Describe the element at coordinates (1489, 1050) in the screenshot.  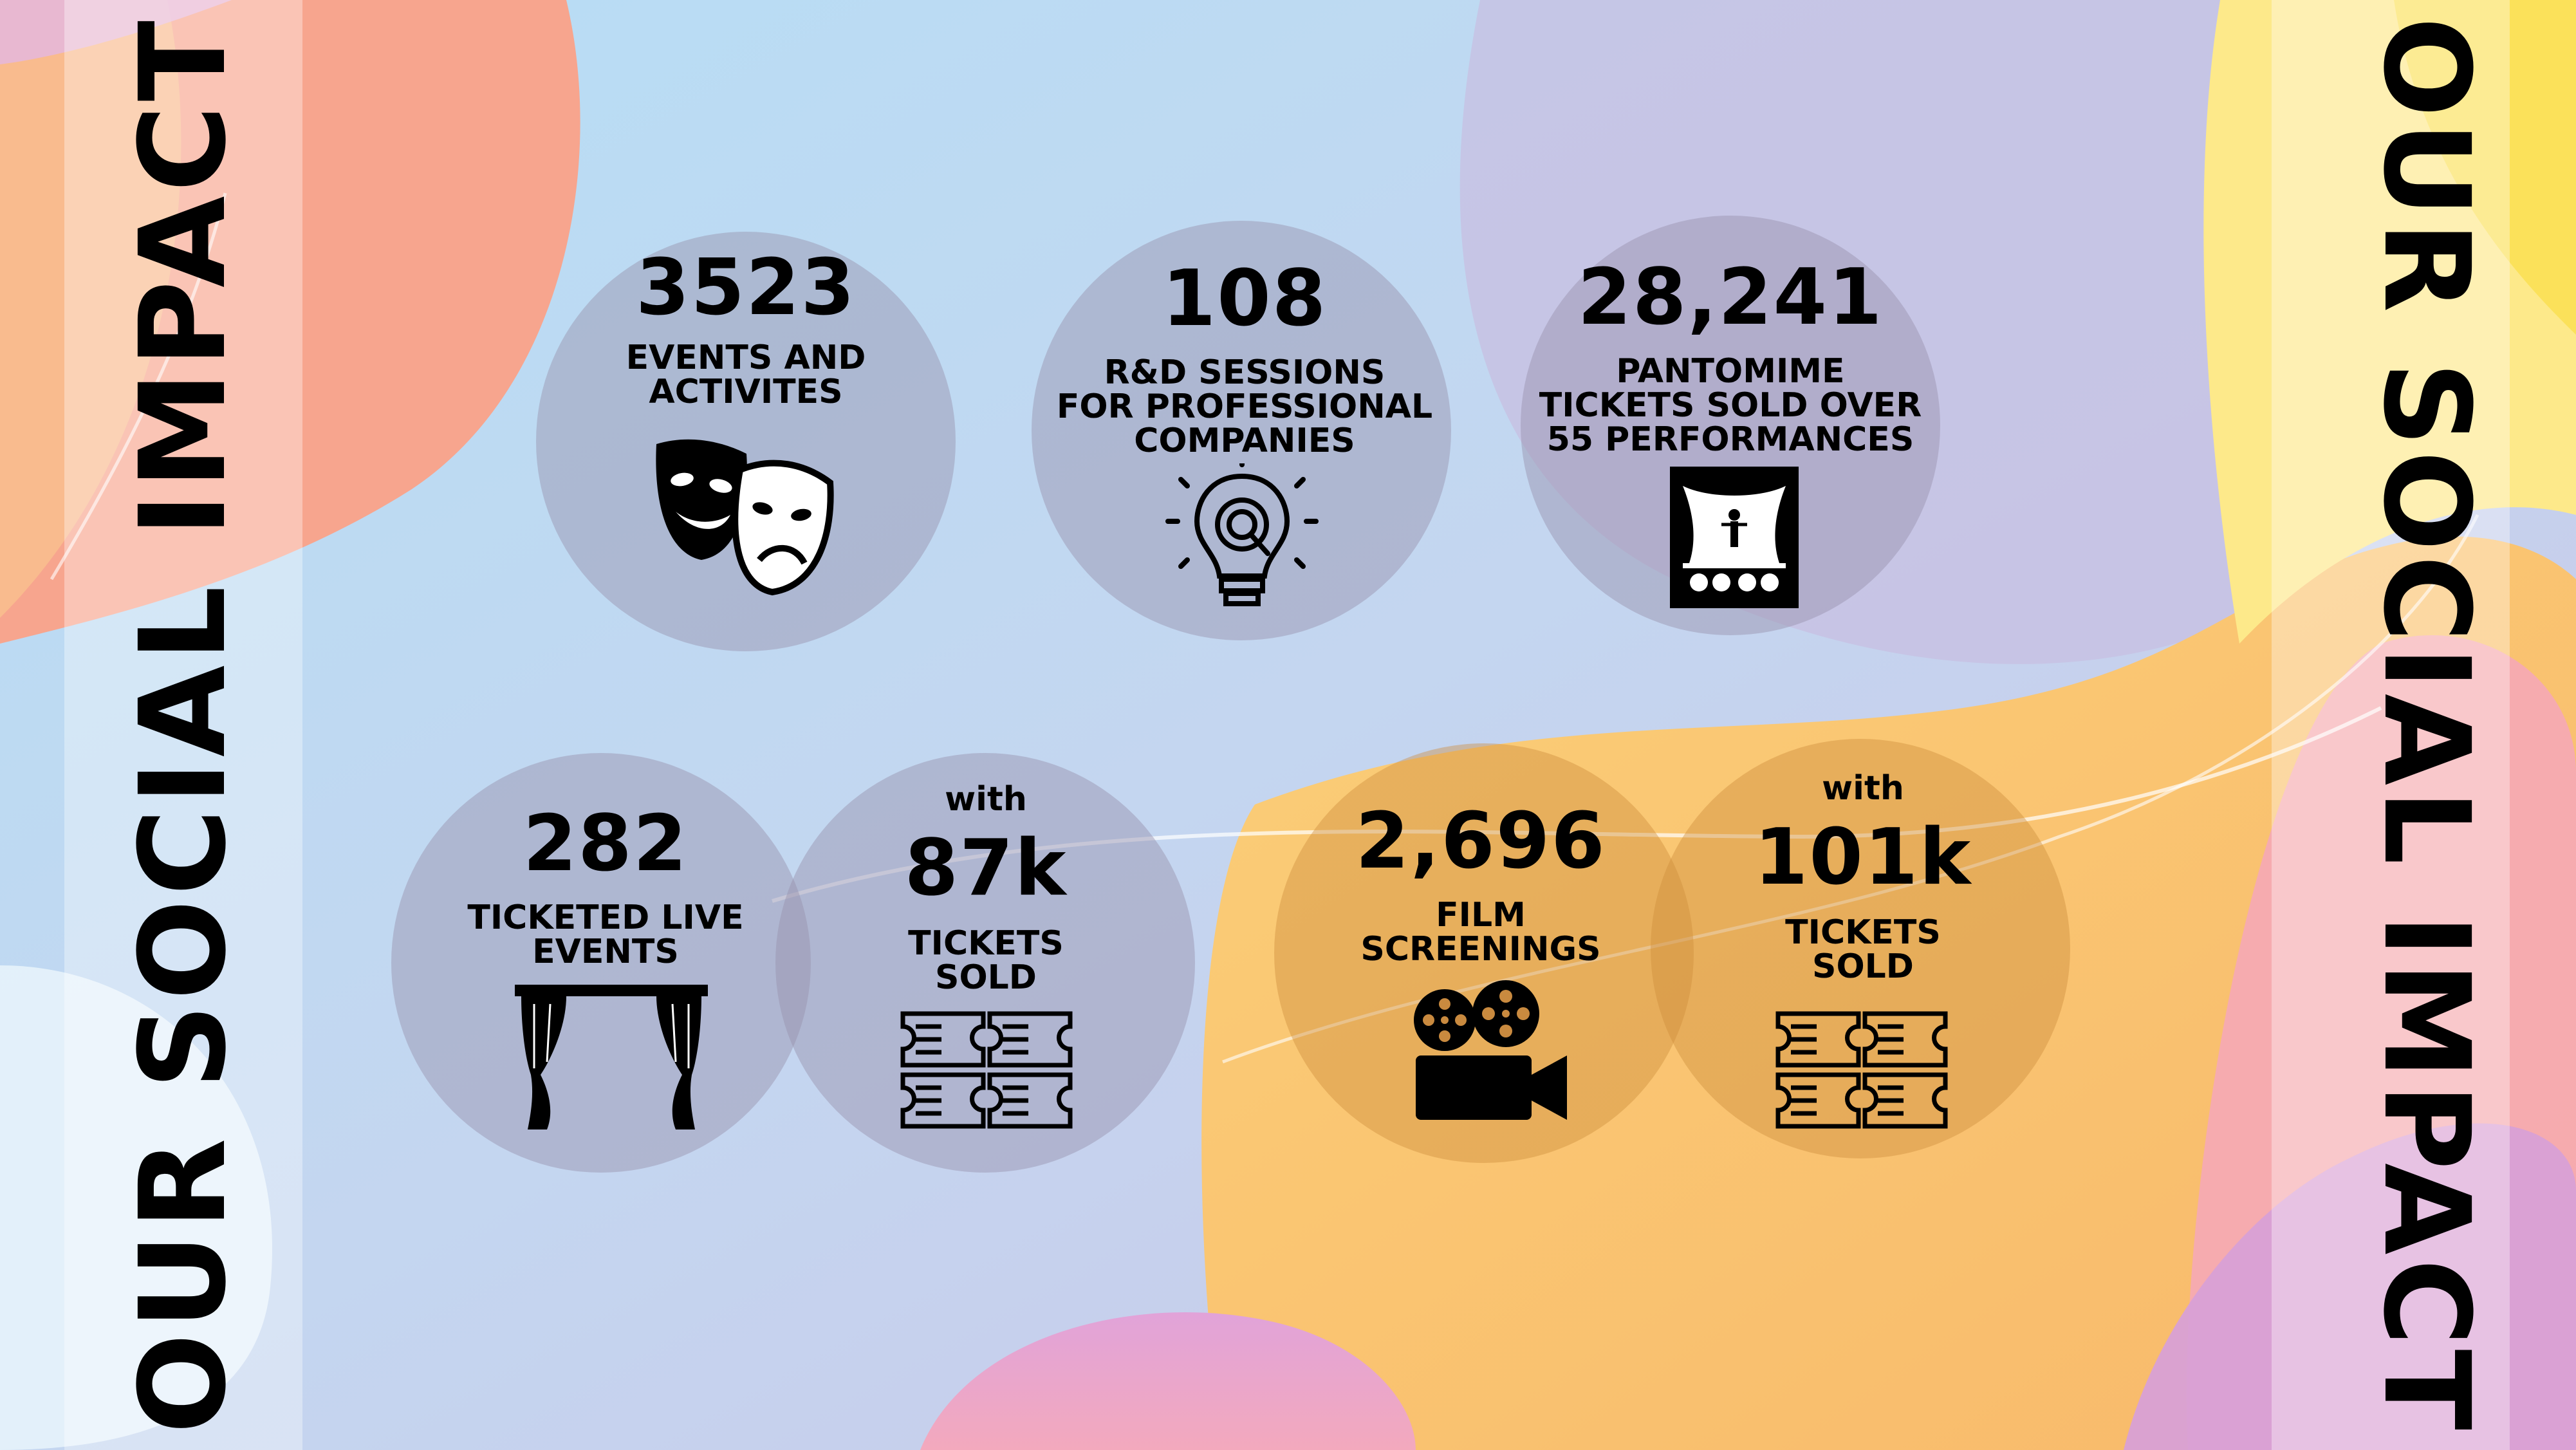
I see `film-camera-icon` at that location.